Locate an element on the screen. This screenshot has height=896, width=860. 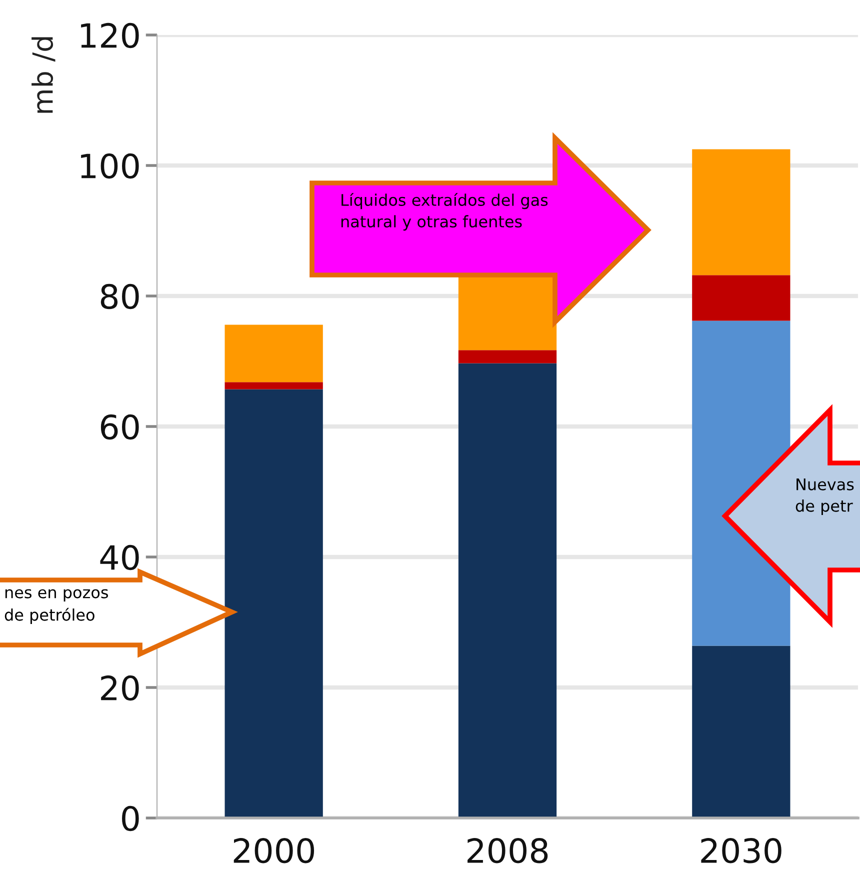
x-tick-label: 2008 is located at coordinates (508, 851).